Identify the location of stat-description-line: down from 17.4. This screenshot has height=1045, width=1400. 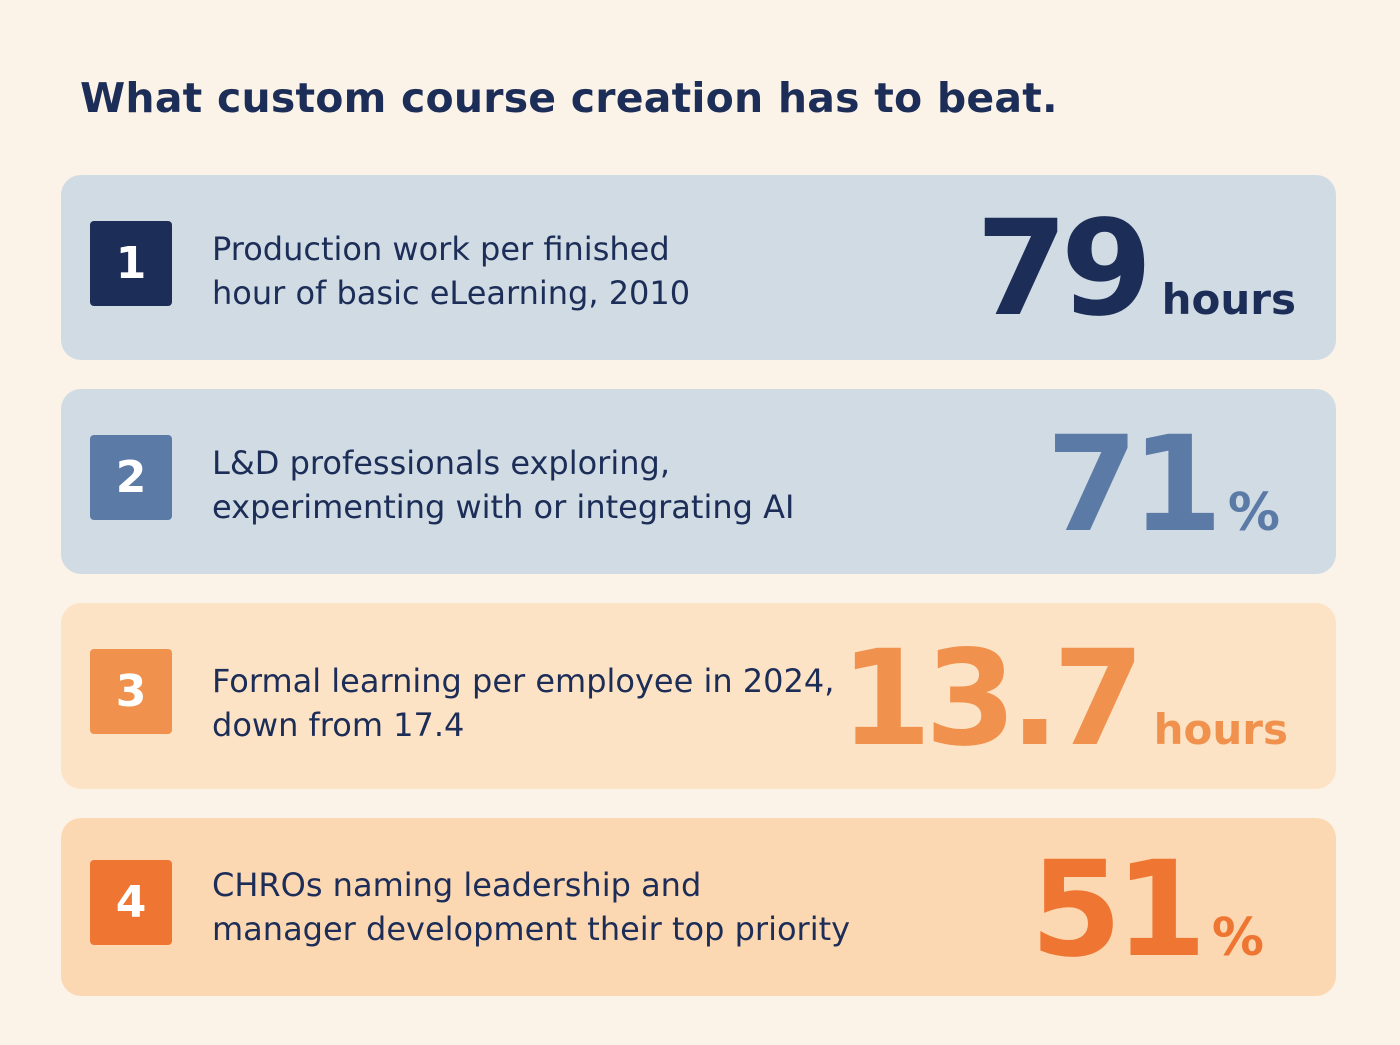
(338, 725).